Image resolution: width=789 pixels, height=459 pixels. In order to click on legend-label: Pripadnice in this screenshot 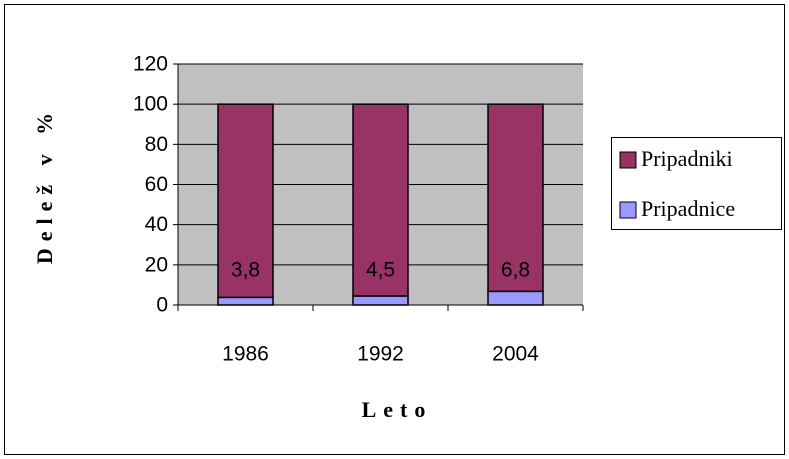, I will do `click(688, 208)`.